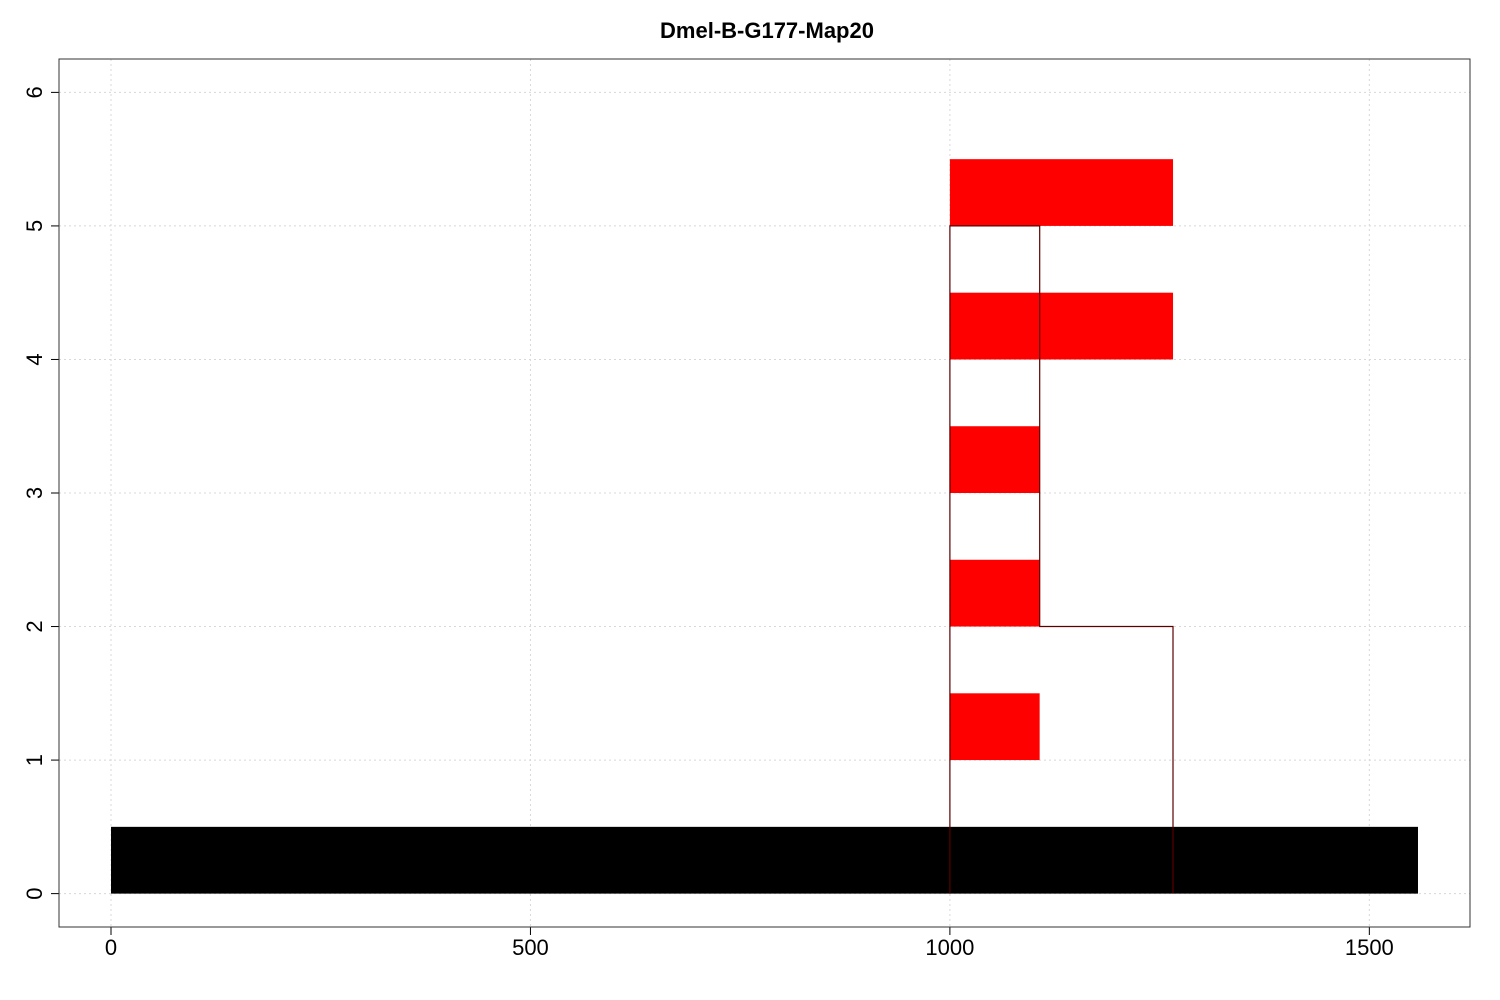 This screenshot has height=1000, width=1500. Describe the element at coordinates (764, 860) in the screenshot. I see `reference-bar` at that location.